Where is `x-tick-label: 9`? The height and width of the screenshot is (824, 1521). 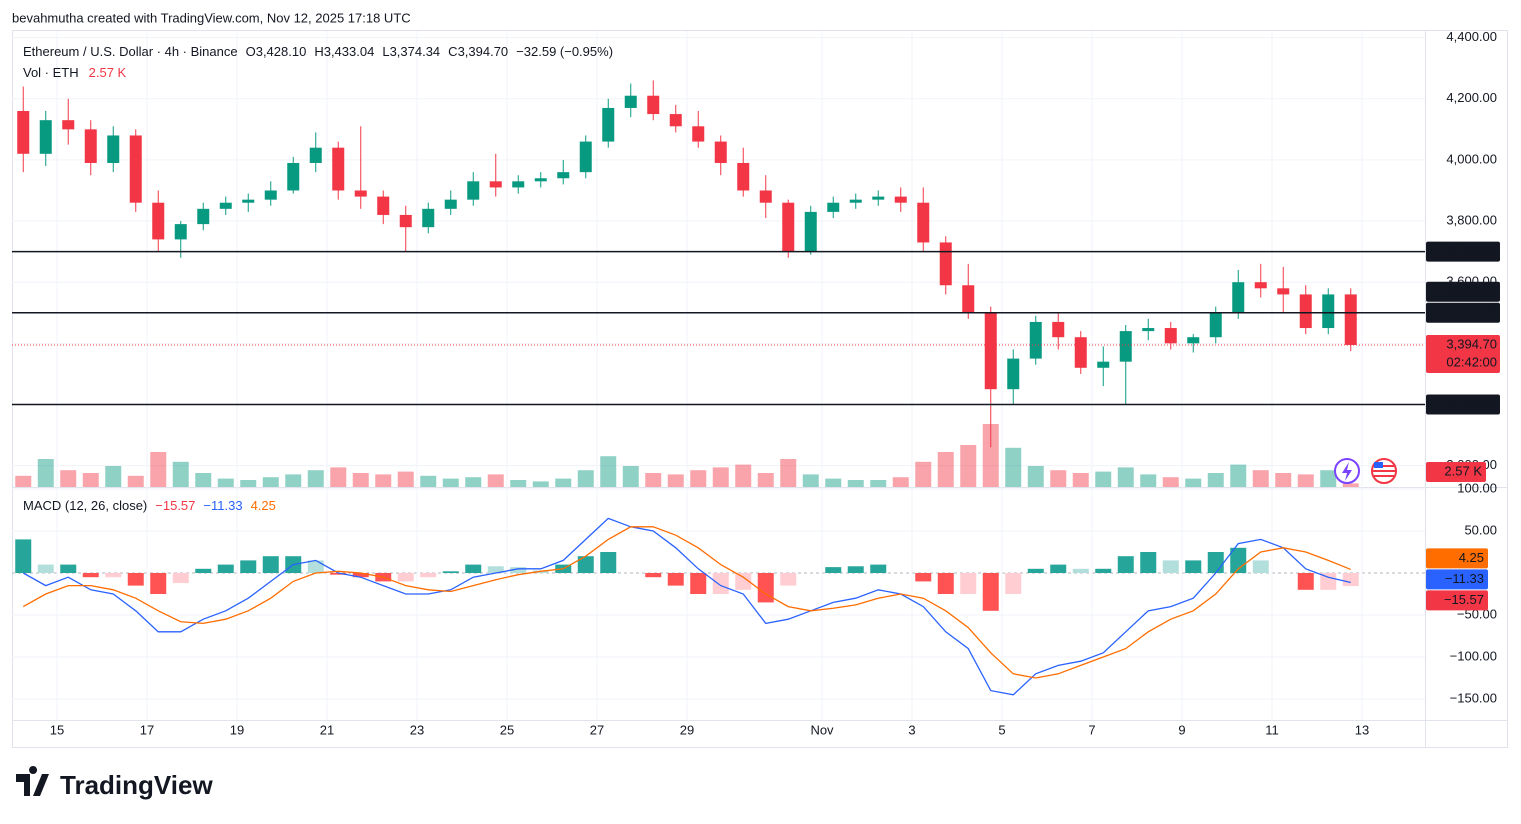 x-tick-label: 9 is located at coordinates (1181, 729).